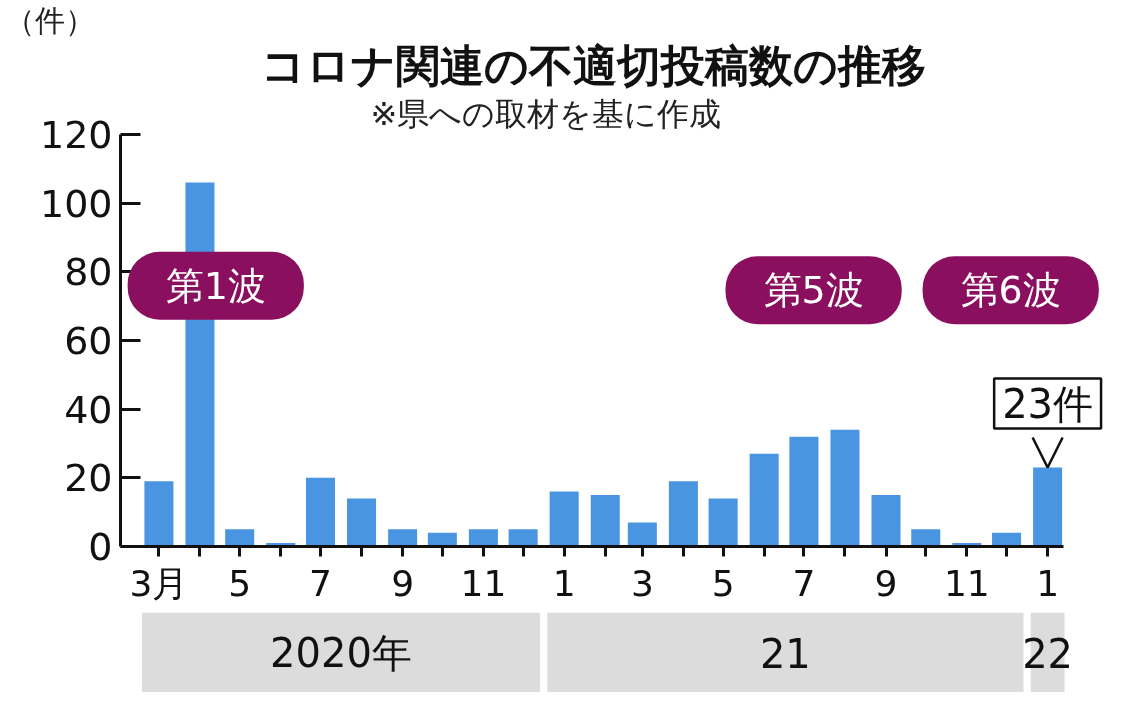 The height and width of the screenshot is (702, 1140). I want to click on chart-title: コロナ関連の不適切投稿数の推移, so click(593, 65).